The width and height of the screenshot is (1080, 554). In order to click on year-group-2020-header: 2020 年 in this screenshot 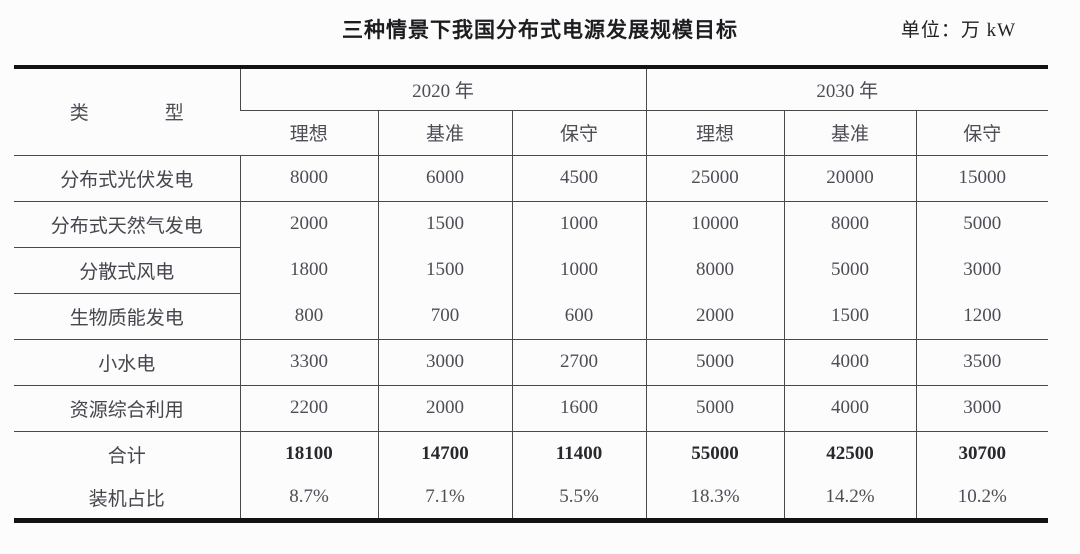, I will do `click(442, 89)`.